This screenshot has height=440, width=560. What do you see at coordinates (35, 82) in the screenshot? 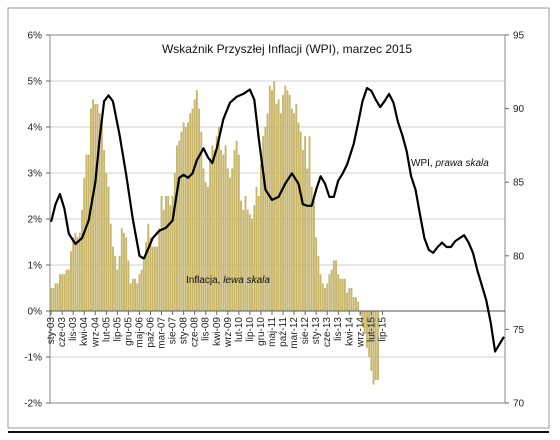
I see `y-left-tick-label: 5%` at bounding box center [35, 82].